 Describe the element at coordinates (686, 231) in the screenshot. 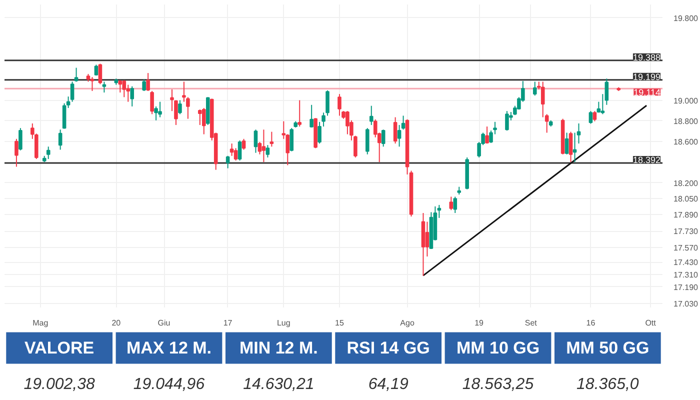

I see `y-tick-label: 17.730` at that location.